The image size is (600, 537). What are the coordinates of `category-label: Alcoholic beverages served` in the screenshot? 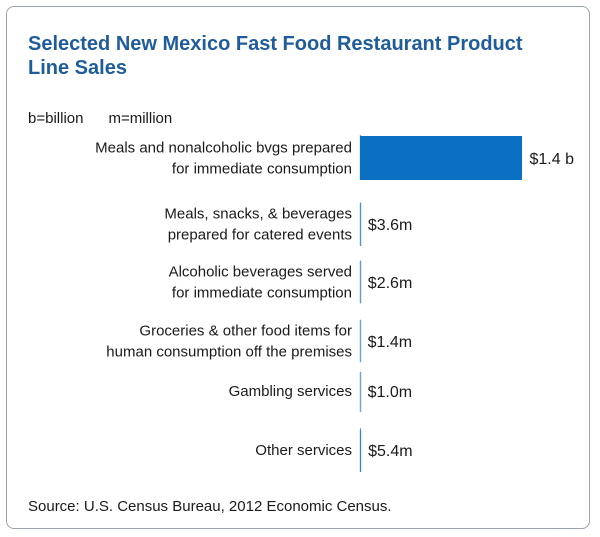 It's located at (260, 272).